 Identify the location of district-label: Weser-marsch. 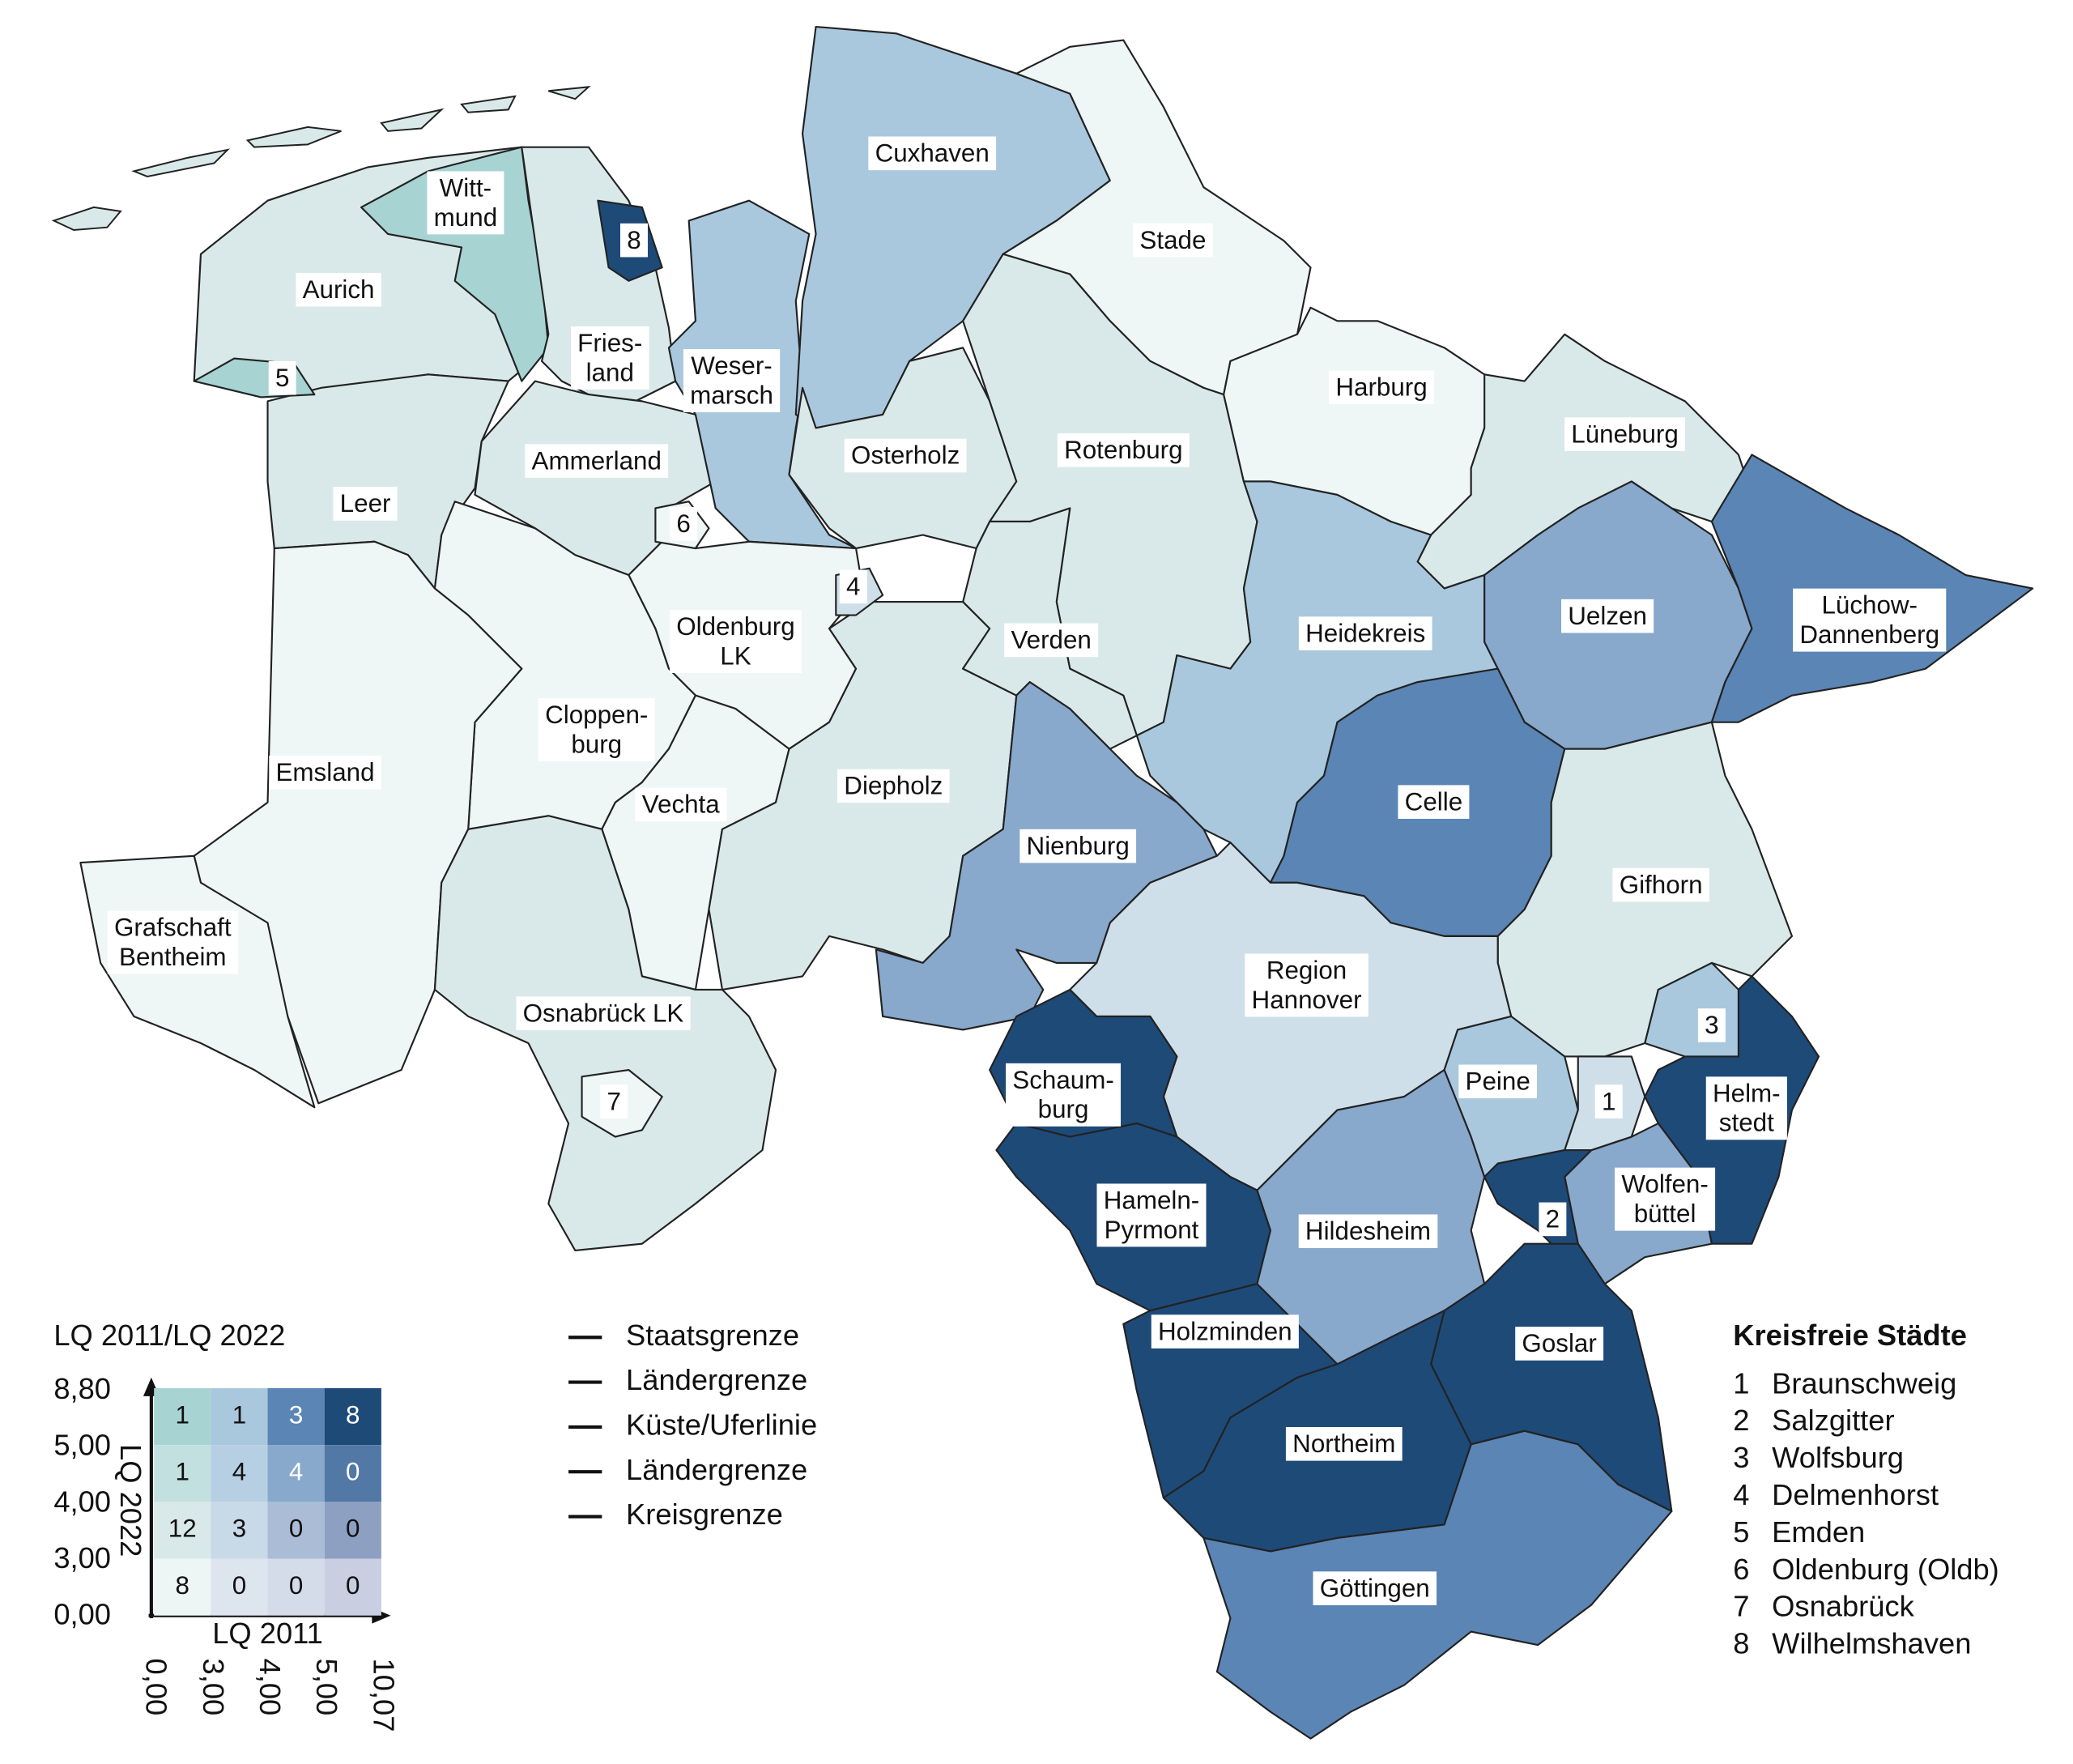
(732, 381).